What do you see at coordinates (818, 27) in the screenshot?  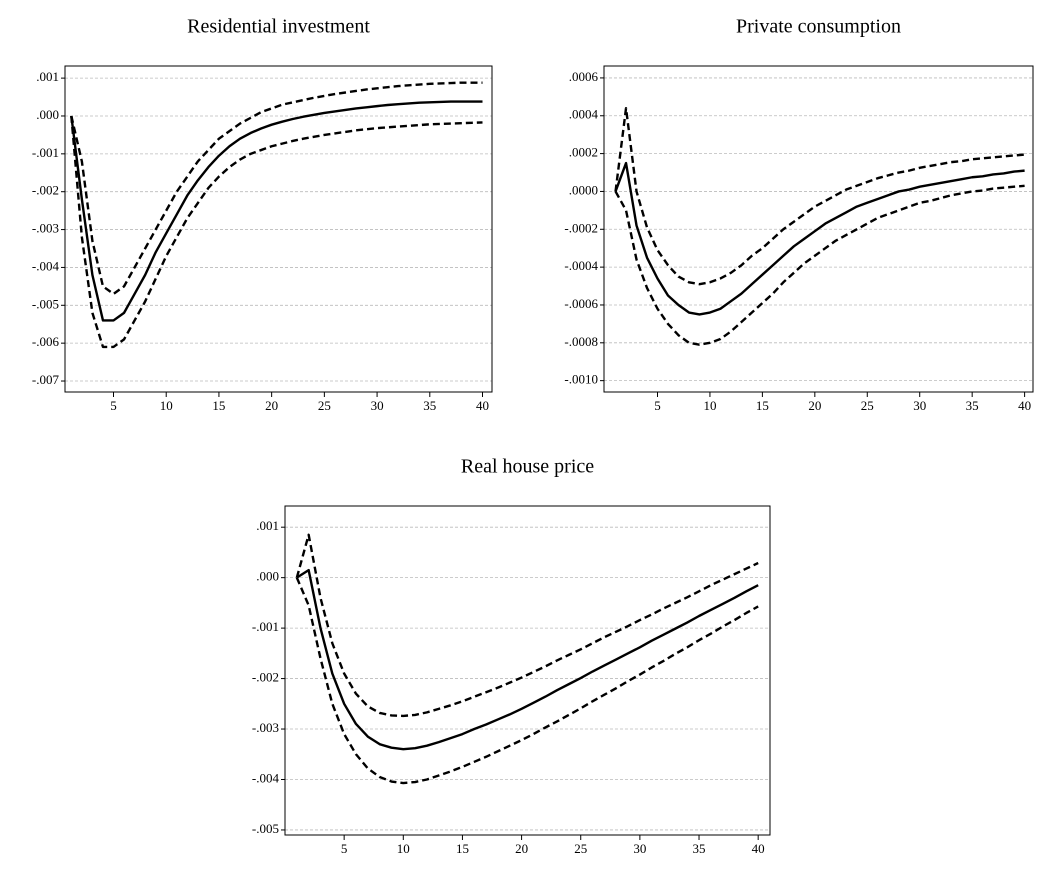 I see `chart-title: Private consumption` at bounding box center [818, 27].